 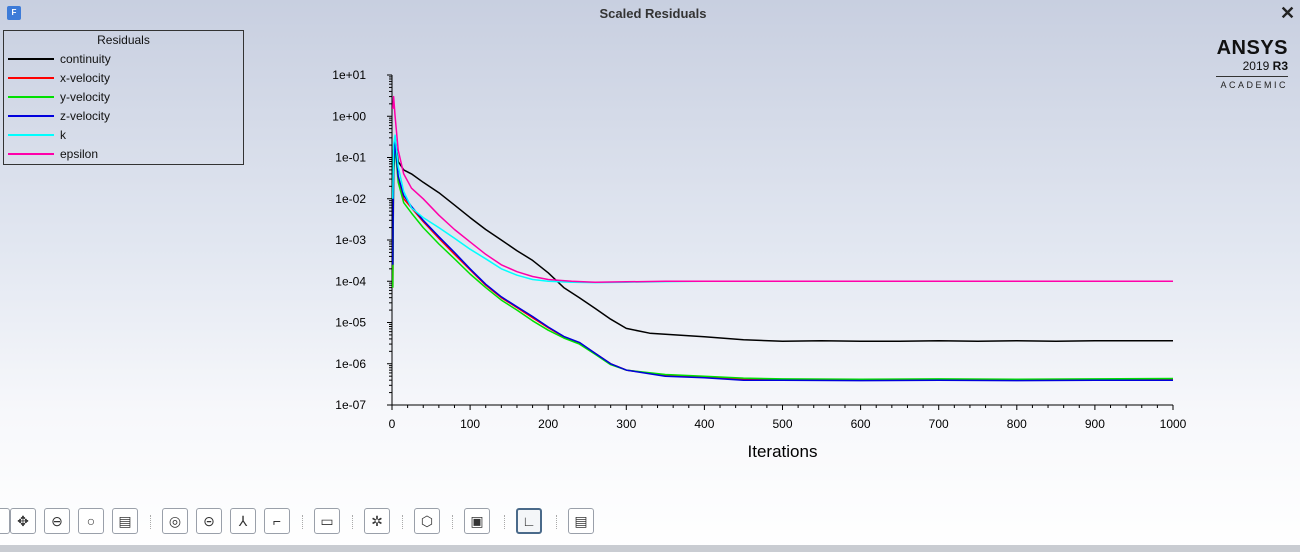 I want to click on legend-label: y-velocity, so click(x=85, y=96).